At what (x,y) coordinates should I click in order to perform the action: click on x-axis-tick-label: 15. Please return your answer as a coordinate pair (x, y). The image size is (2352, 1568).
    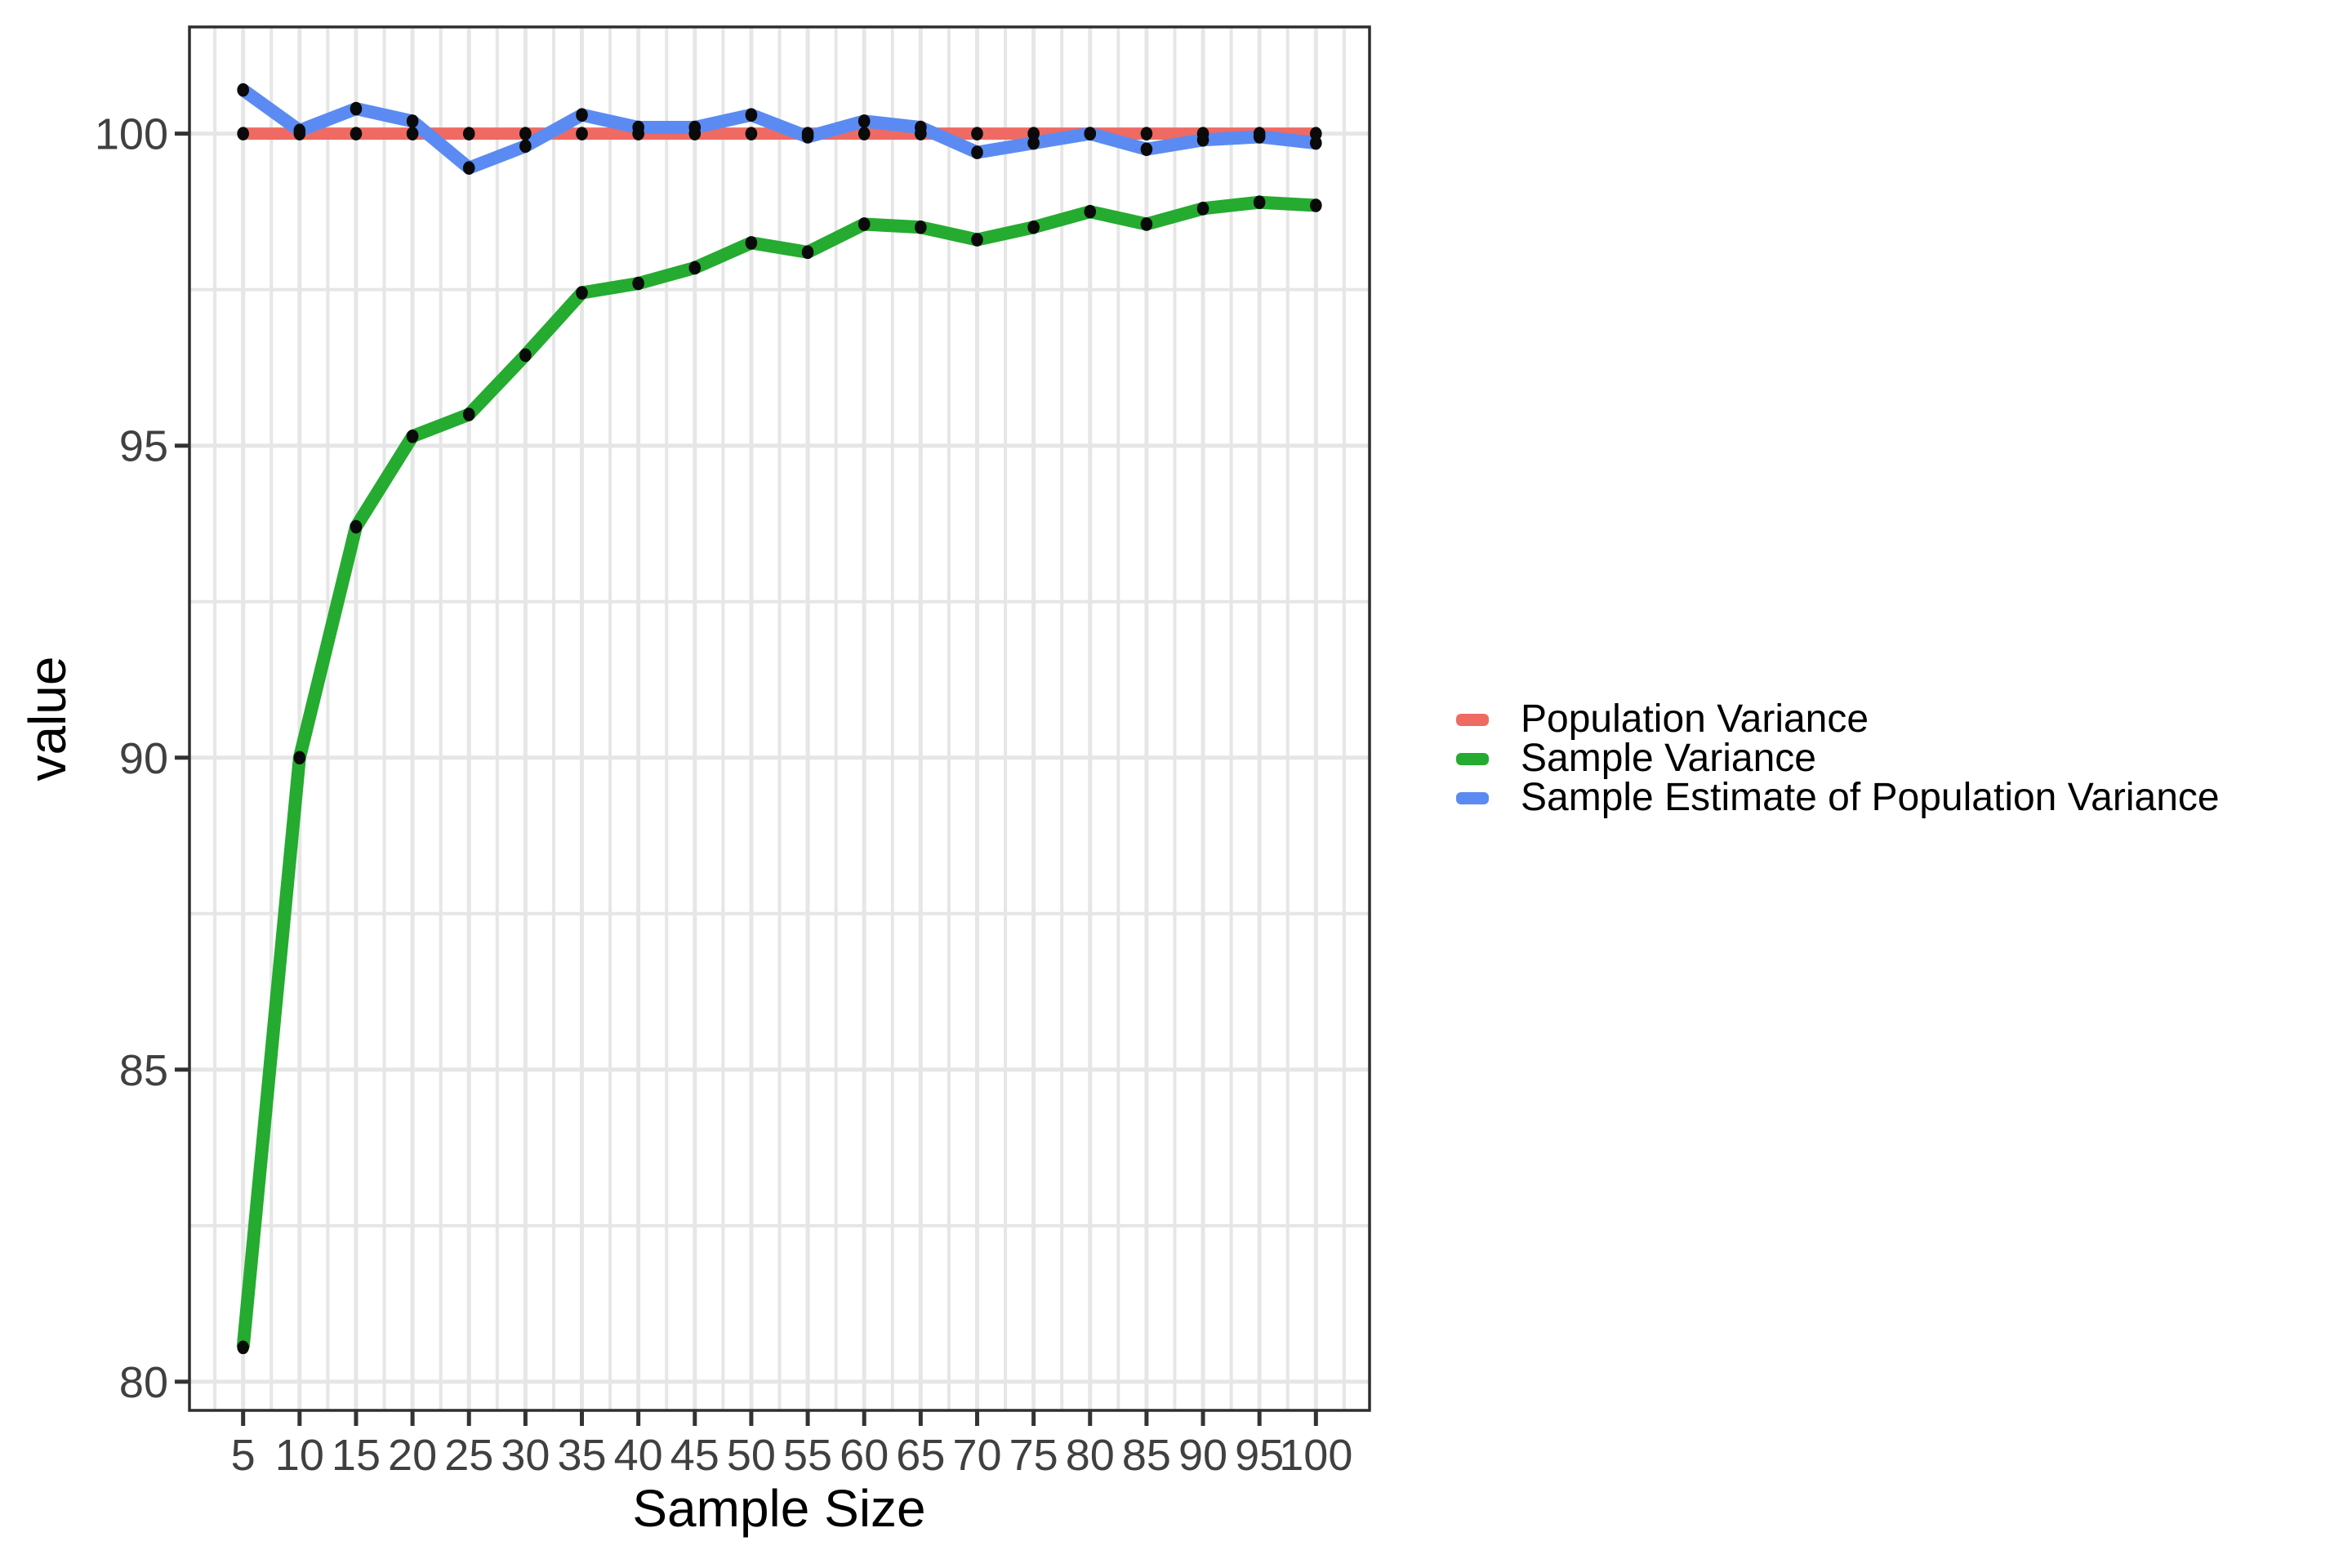
    Looking at the image, I should click on (356, 1455).